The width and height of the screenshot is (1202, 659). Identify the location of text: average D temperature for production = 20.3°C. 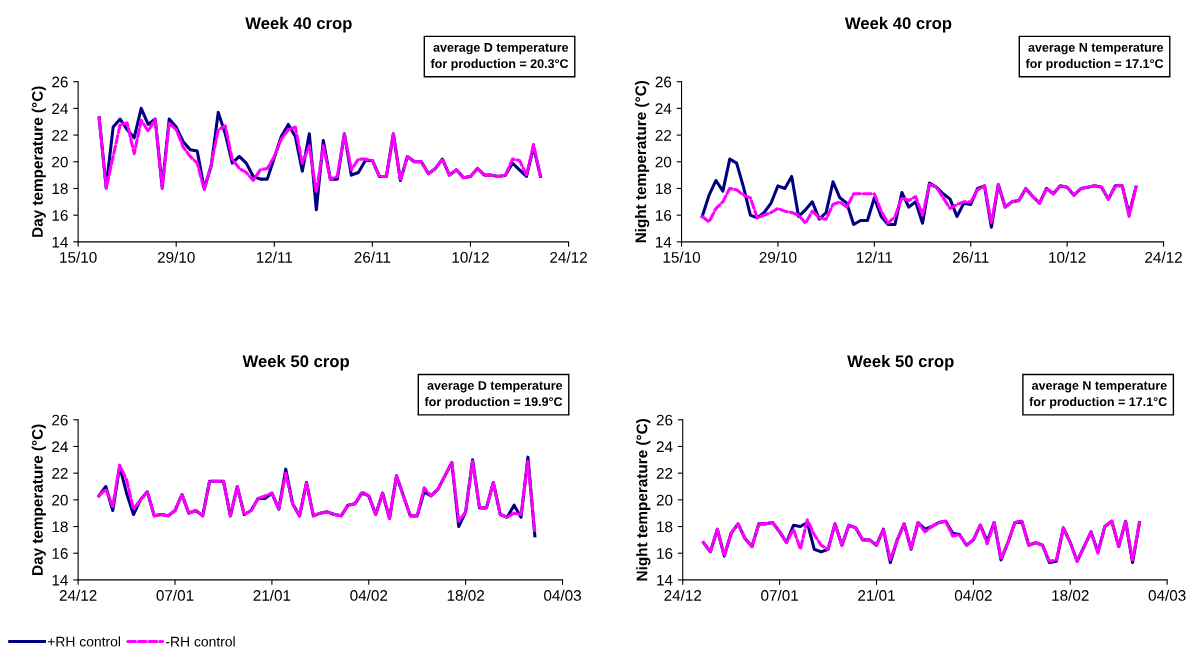
(499, 57).